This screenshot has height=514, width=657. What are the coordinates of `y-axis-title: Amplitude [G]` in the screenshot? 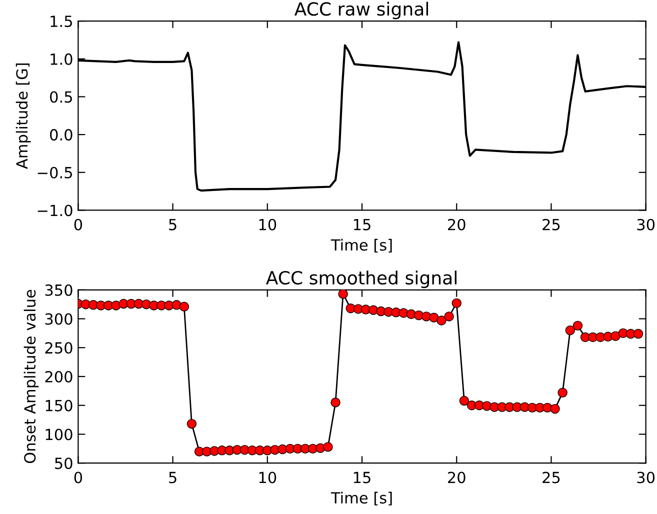 It's located at (23, 116).